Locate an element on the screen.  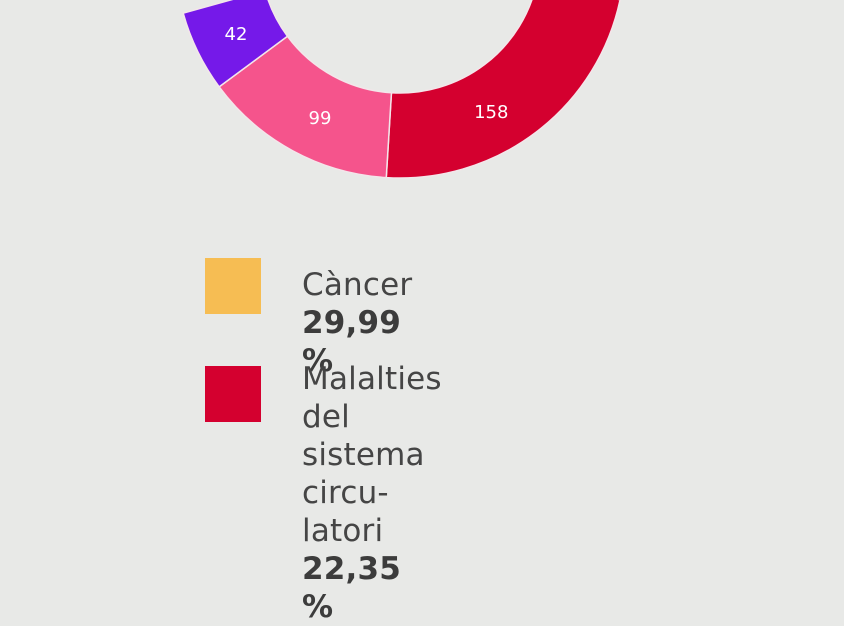
slice-purple is located at coordinates (235, 44).